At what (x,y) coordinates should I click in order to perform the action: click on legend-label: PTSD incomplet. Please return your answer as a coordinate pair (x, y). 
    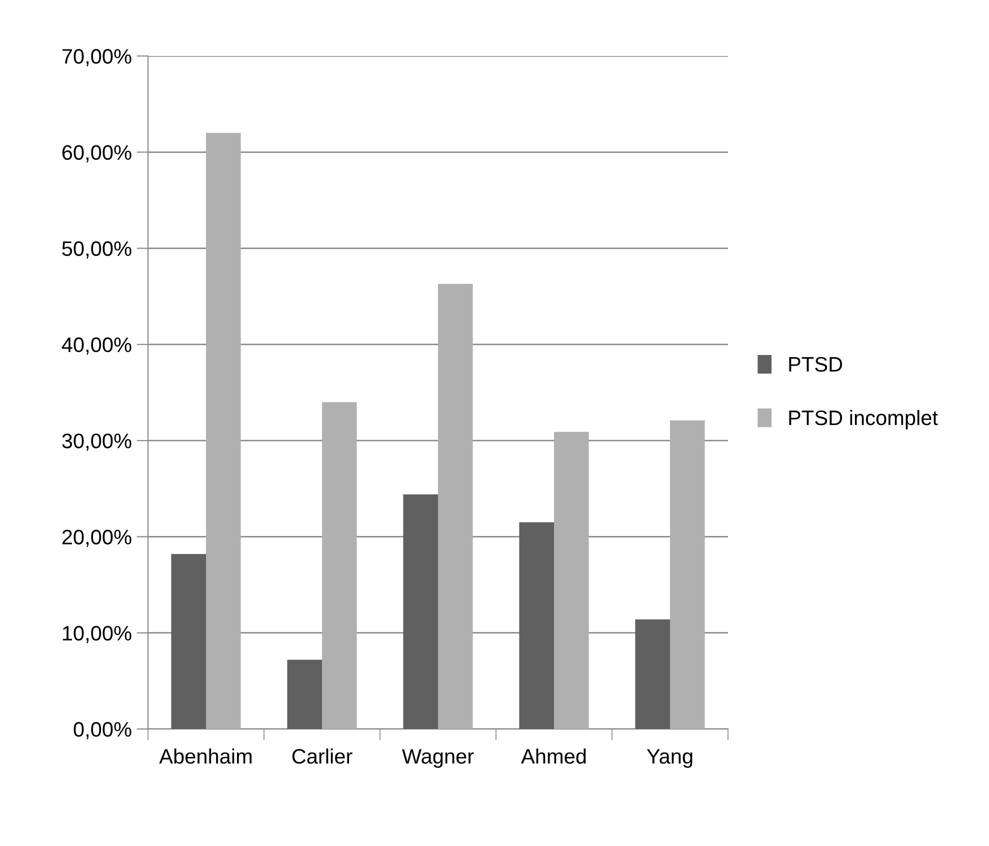
    Looking at the image, I should click on (863, 420).